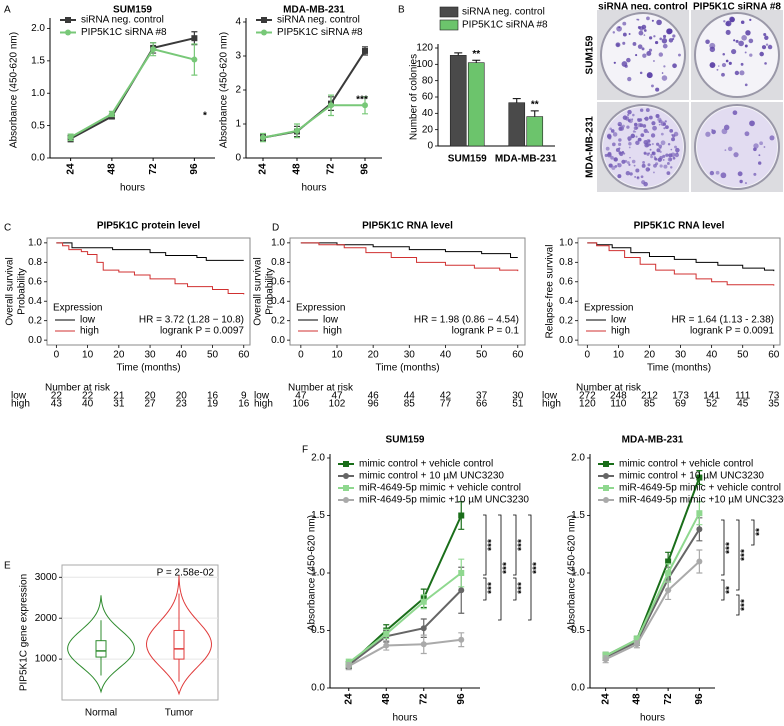 This screenshot has height=726, width=784. What do you see at coordinates (732, 331) in the screenshot?
I see `statistics-label: logrank P = 0.0091` at bounding box center [732, 331].